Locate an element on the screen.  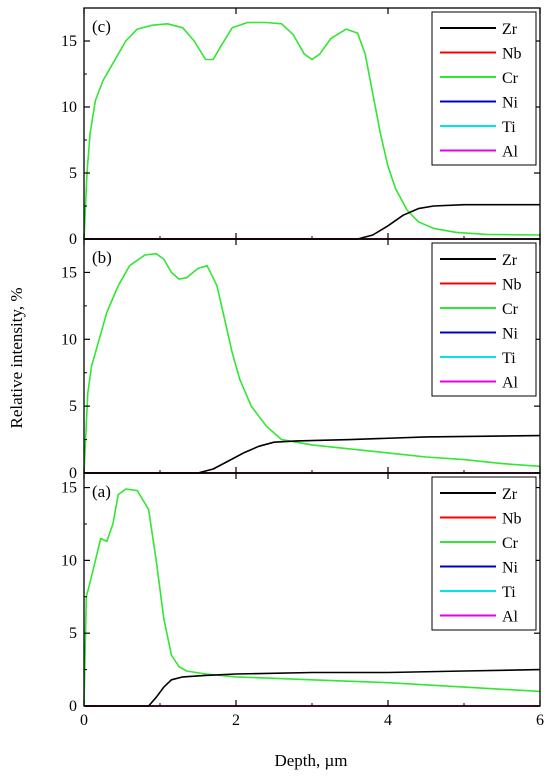
series-line-zr-c is located at coordinates (312, 221).